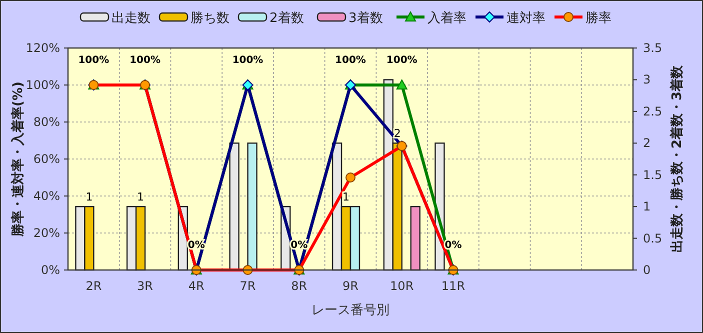 This screenshot has height=333, width=703. Describe the element at coordinates (652, 175) in the screenshot. I see `y2-tick-label: 1.5` at that location.